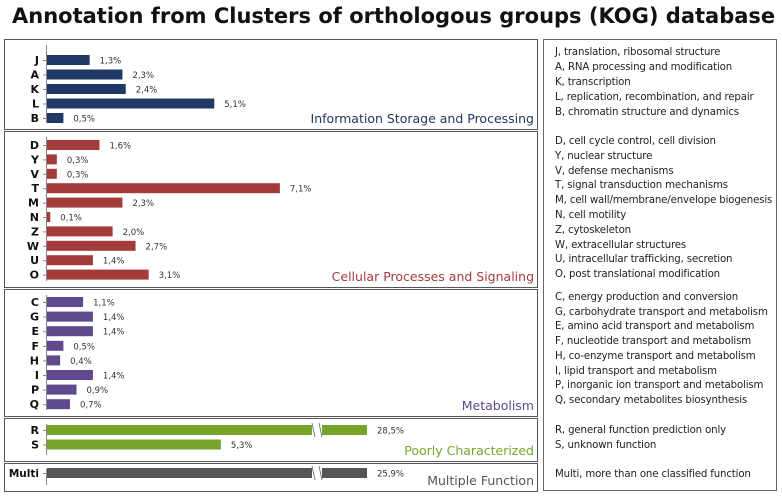 The image size is (782, 496). I want to click on legend-item-s: S, unknown function, so click(606, 445).